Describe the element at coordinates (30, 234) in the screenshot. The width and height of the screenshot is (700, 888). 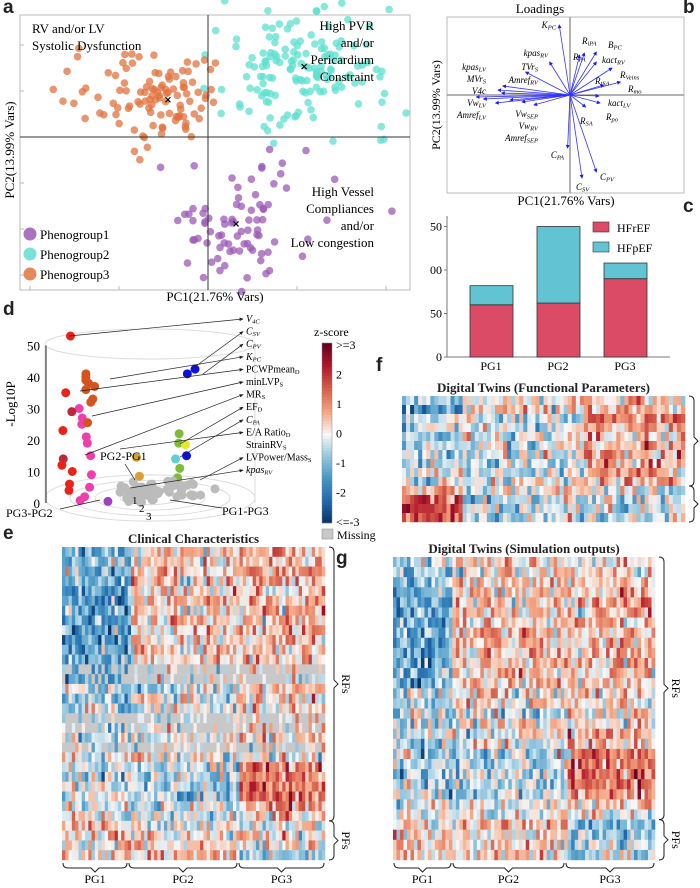
I see `legend-marker` at that location.